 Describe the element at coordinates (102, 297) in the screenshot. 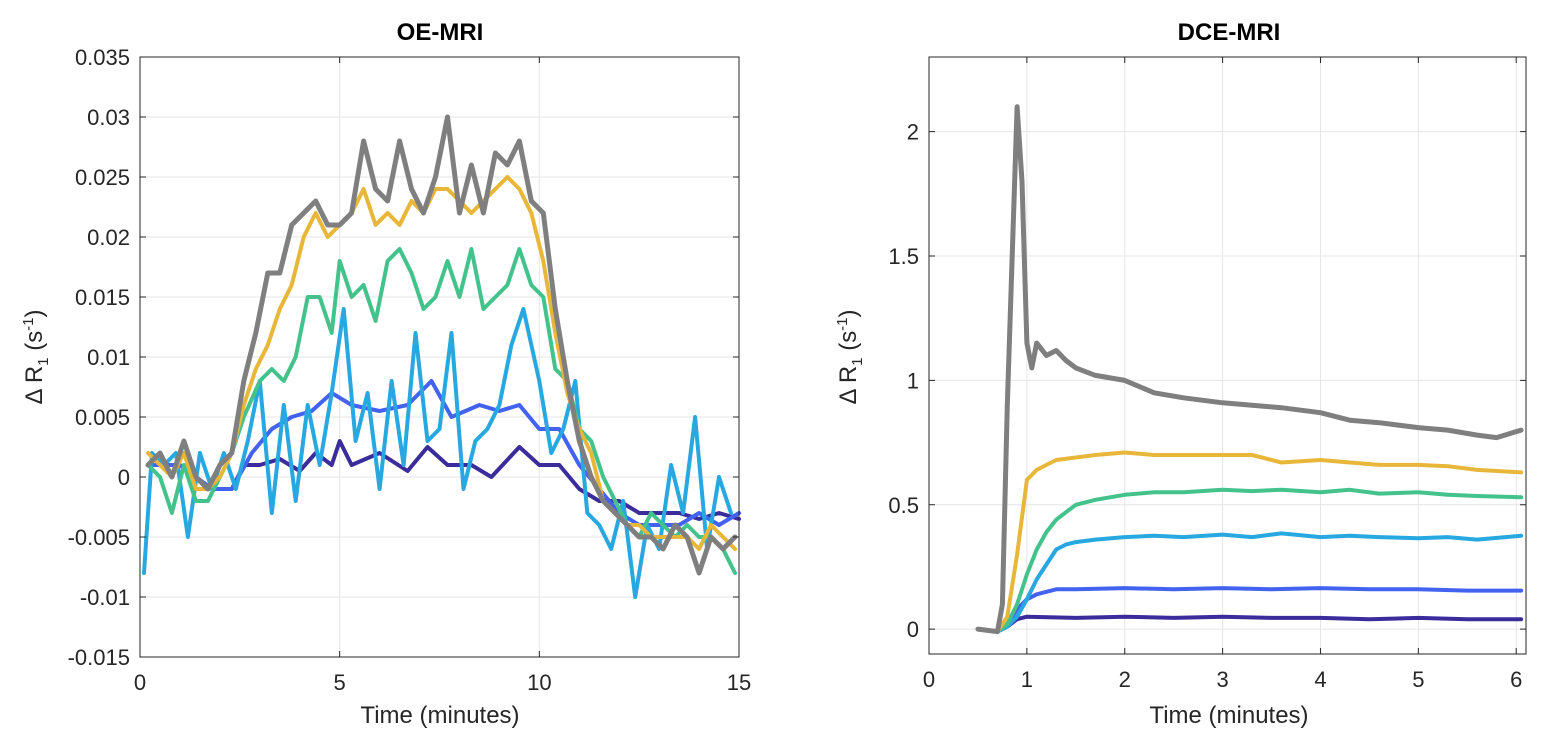

I see `y-tick-label: 0.015` at that location.